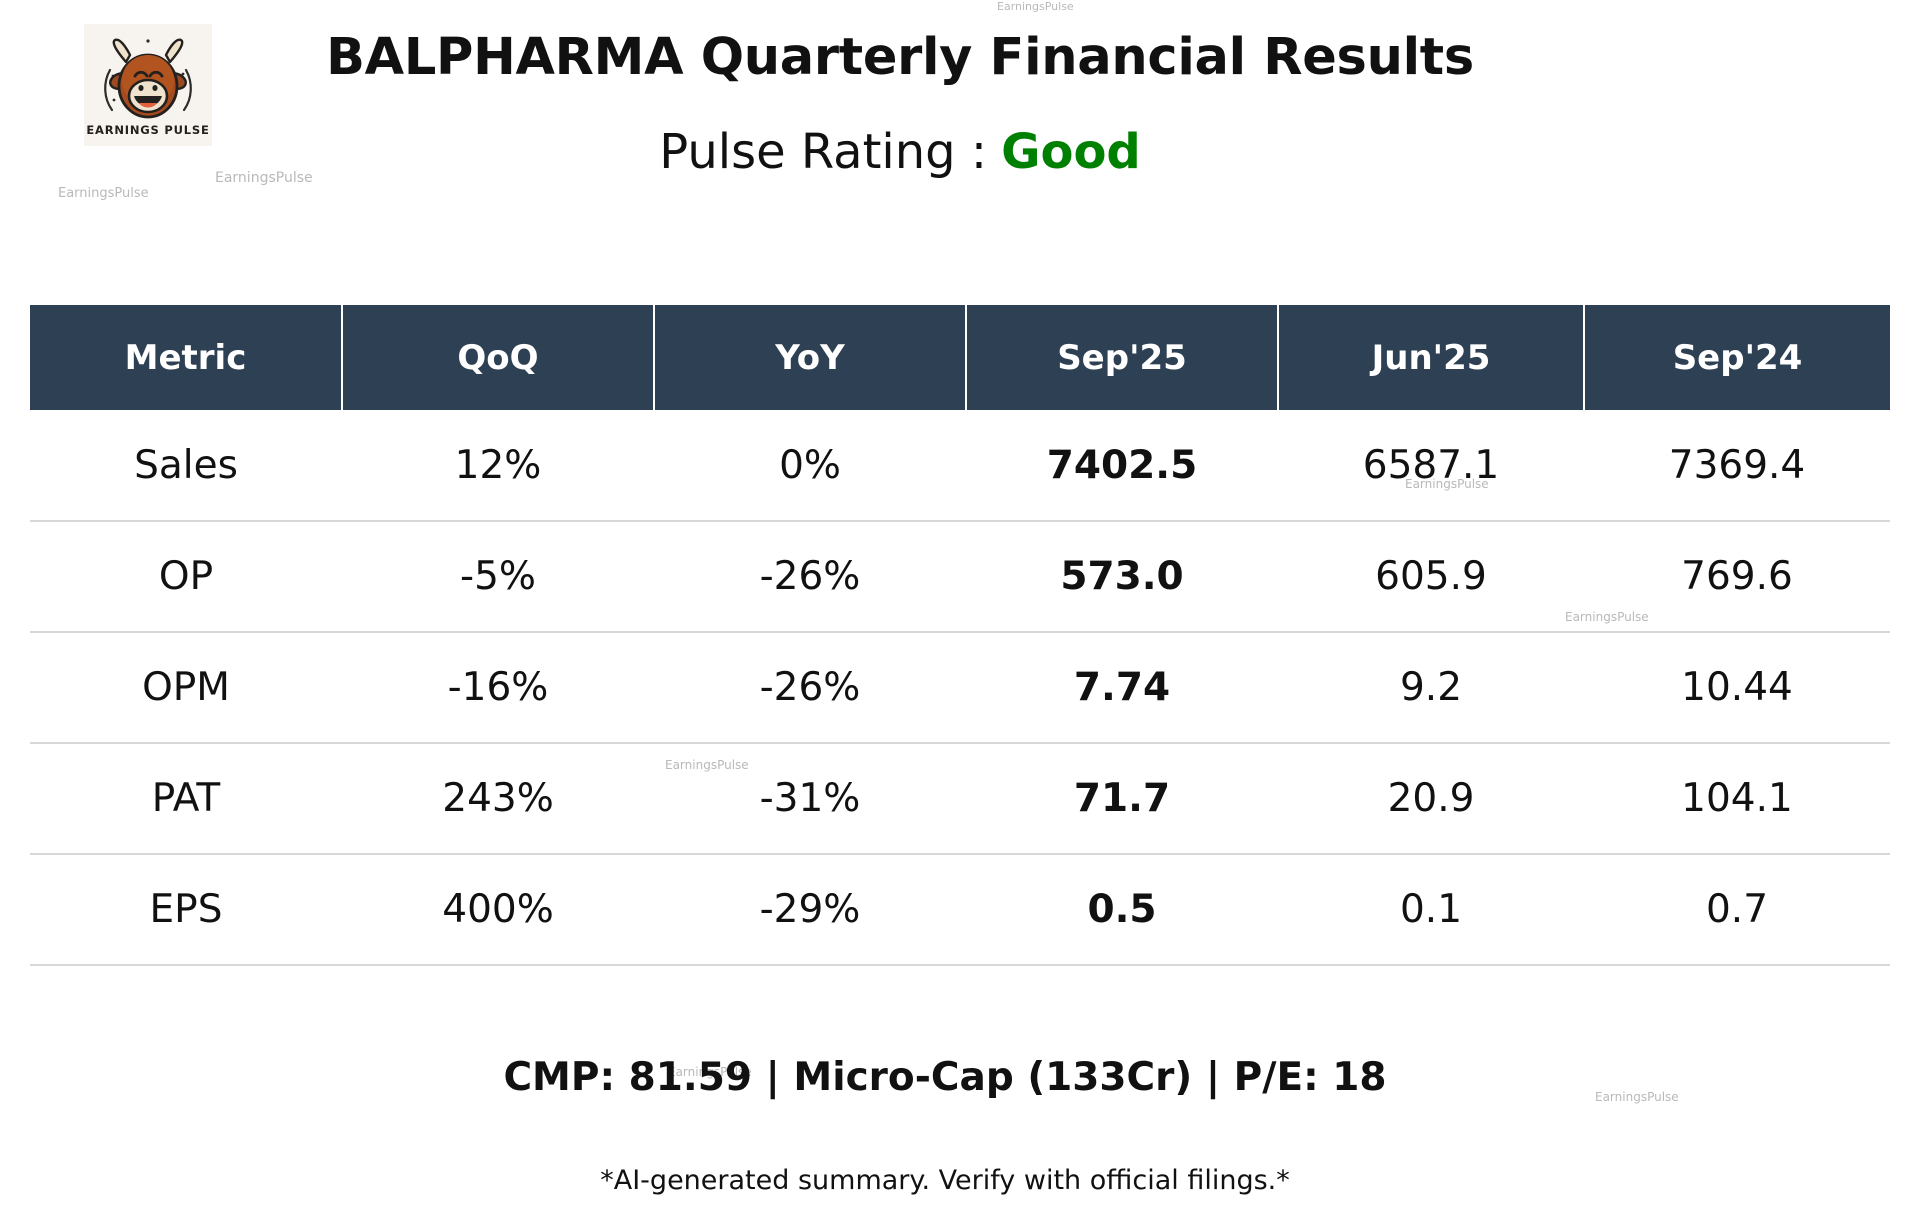 Image resolution: width=1919 pixels, height=1220 pixels. I want to click on cell-sep24: 7369.4, so click(1737, 466).